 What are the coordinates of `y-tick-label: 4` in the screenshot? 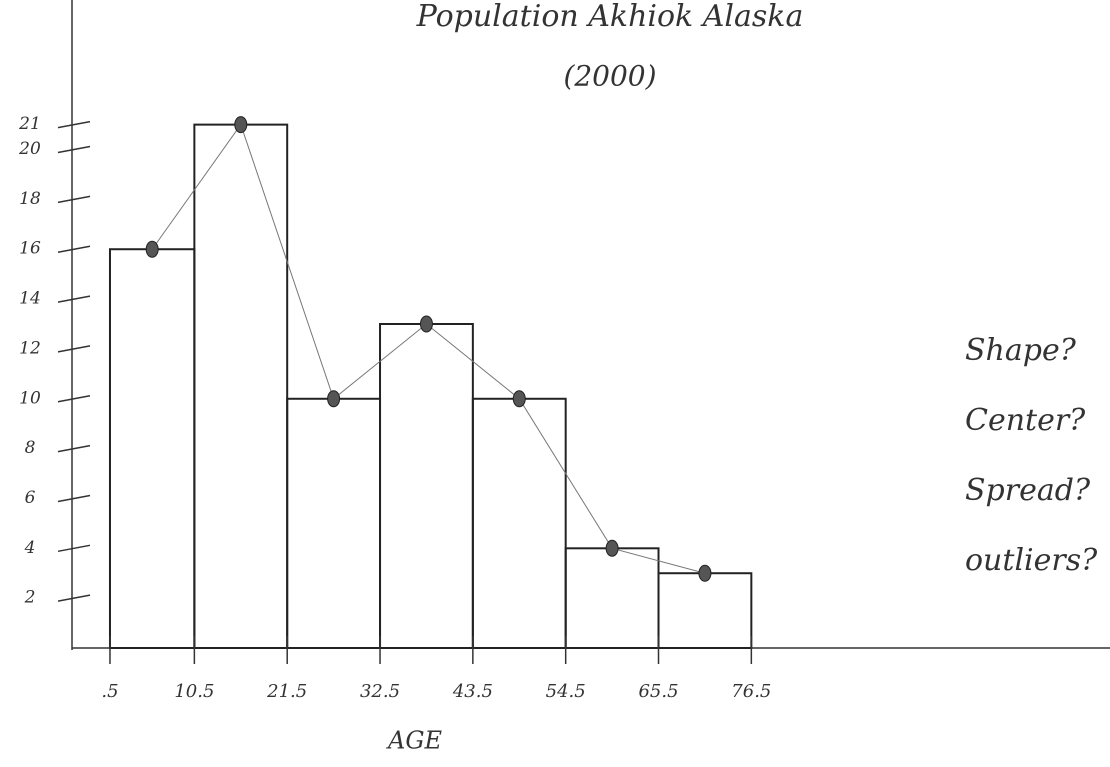 It's located at (30, 548).